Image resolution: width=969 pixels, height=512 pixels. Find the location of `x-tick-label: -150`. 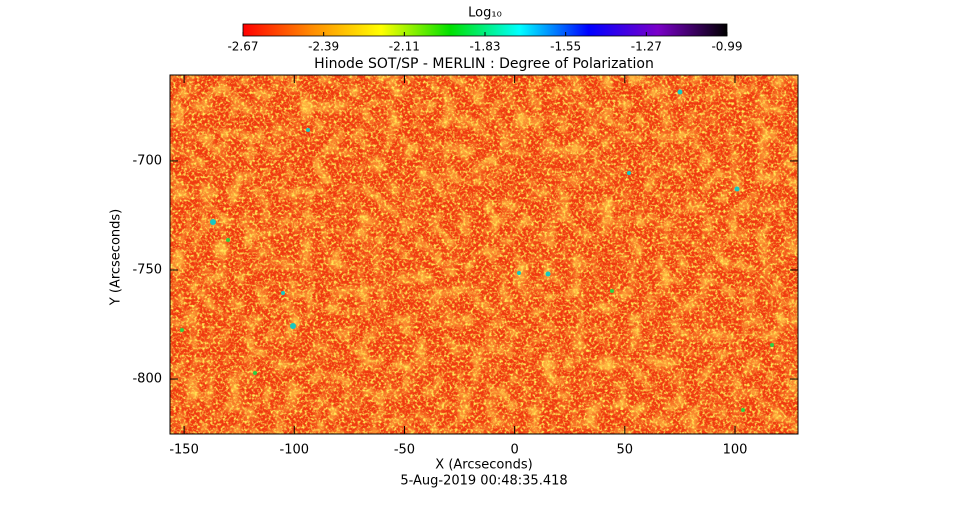

x-tick-label: -150 is located at coordinates (184, 450).